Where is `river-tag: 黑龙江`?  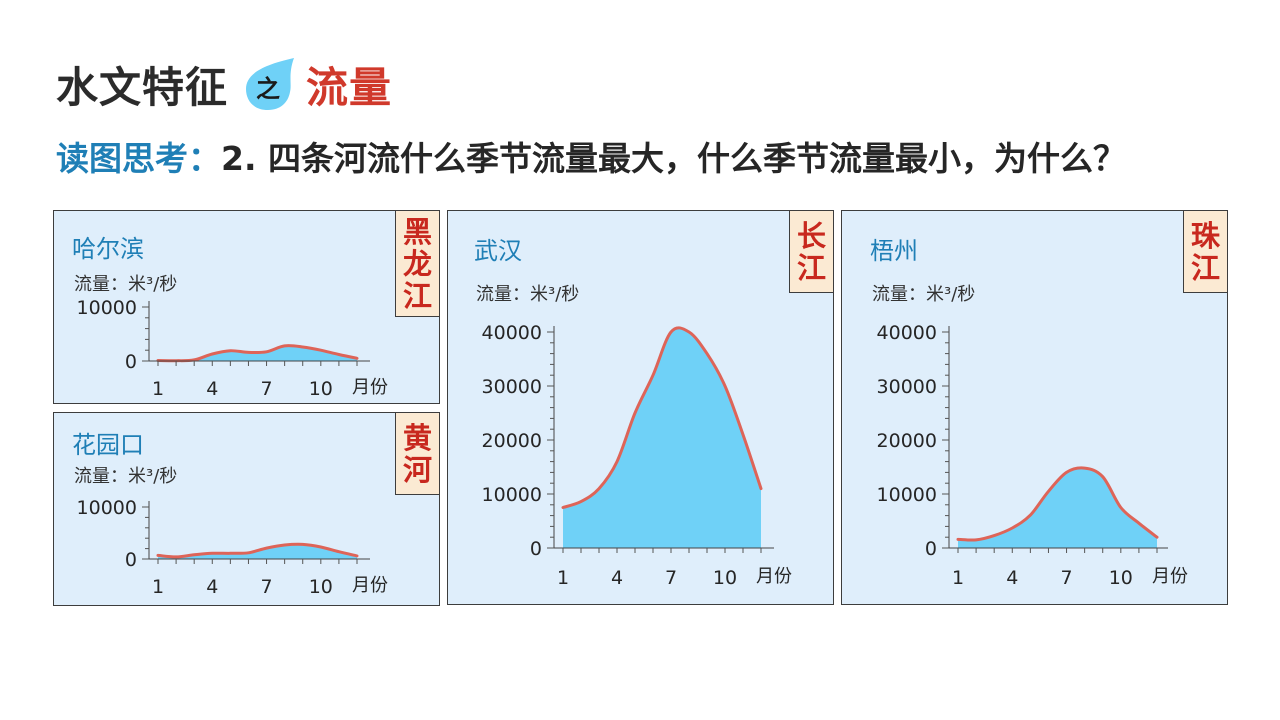 river-tag: 黑龙江 is located at coordinates (417, 264).